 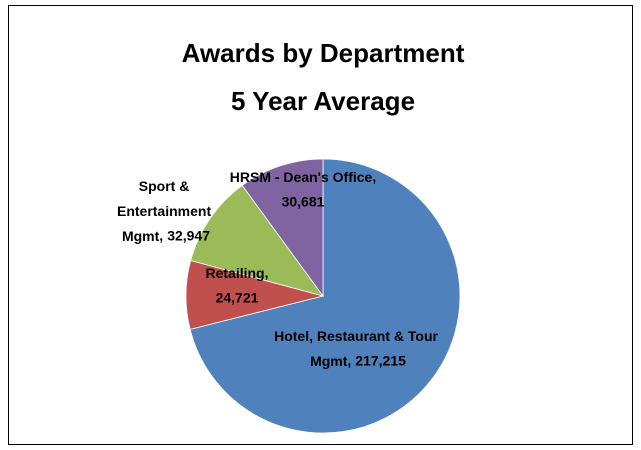 I want to click on data-label: Hotel, Restaurant & Tour Mgmt, 217,215, so click(x=358, y=348).